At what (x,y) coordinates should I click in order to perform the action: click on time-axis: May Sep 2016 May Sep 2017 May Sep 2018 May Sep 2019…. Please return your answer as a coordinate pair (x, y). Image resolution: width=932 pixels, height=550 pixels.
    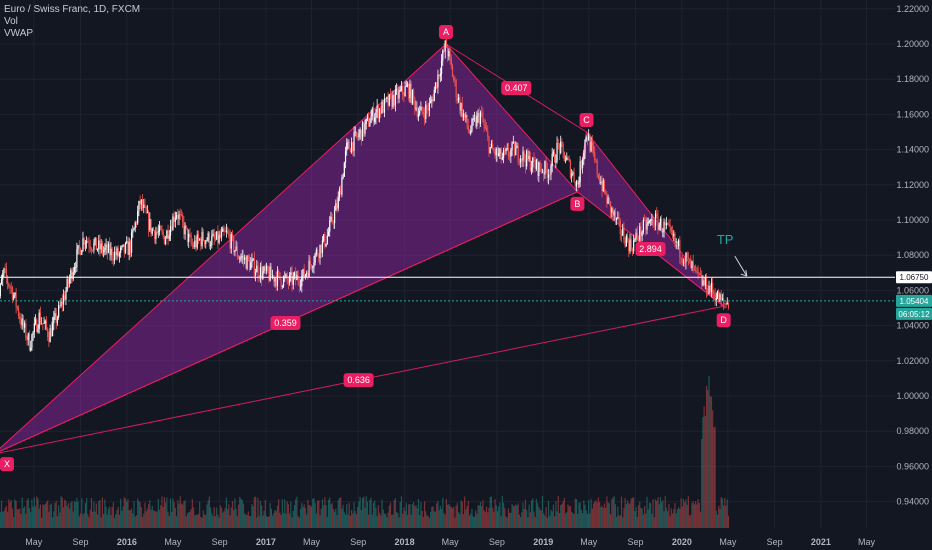
    Looking at the image, I should click on (450, 542).